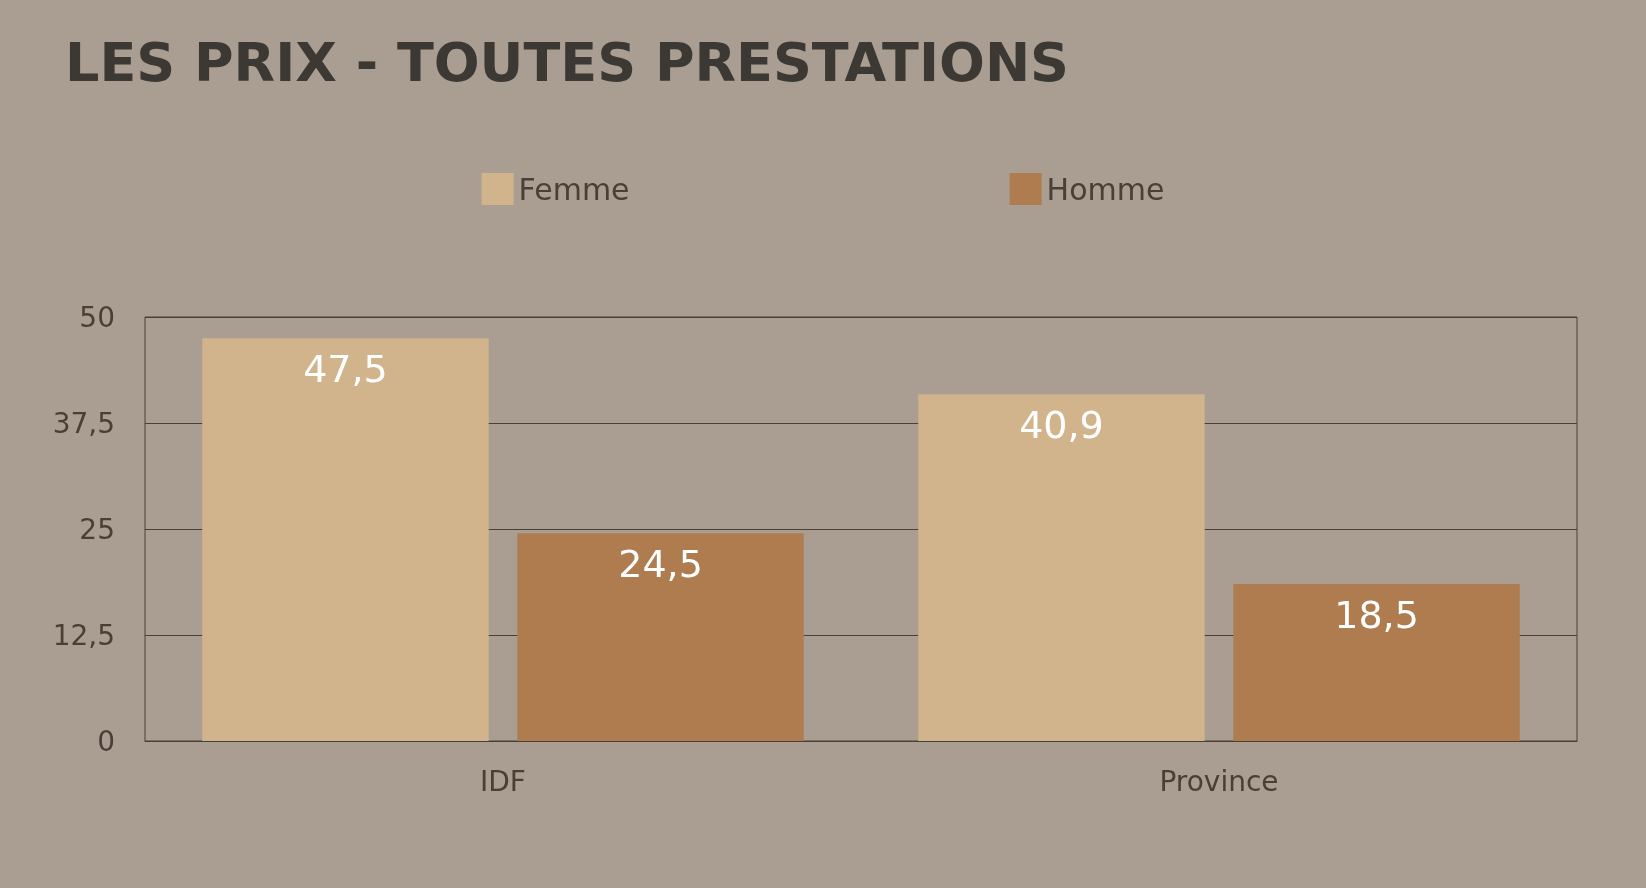 This screenshot has height=888, width=1646. I want to click on x-tick-label: Province, so click(1219, 781).